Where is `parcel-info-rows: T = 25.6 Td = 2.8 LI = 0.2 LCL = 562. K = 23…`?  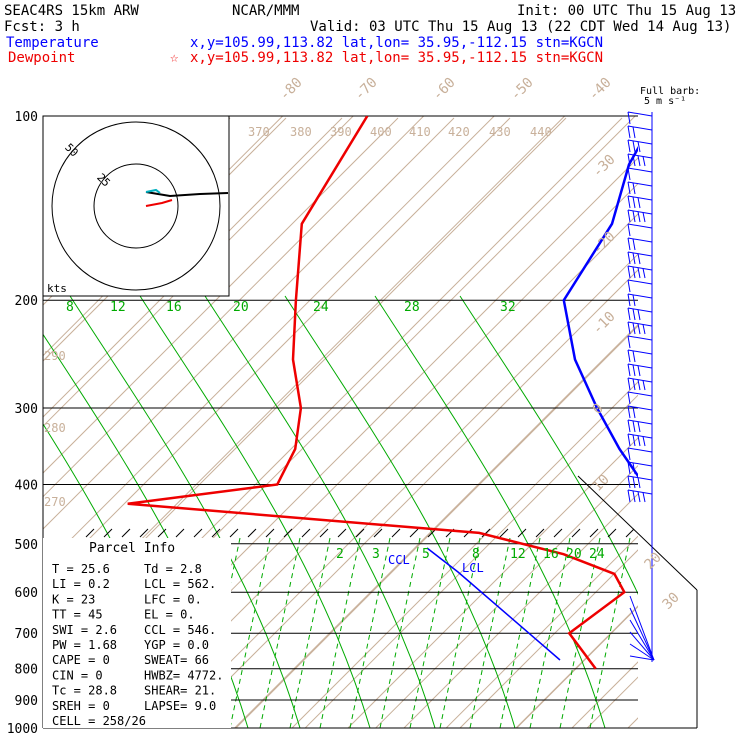 parcel-info-rows: T = 25.6 Td = 2.8 LI = 0.2 LCL = 562. K = 23… is located at coordinates (137, 645).